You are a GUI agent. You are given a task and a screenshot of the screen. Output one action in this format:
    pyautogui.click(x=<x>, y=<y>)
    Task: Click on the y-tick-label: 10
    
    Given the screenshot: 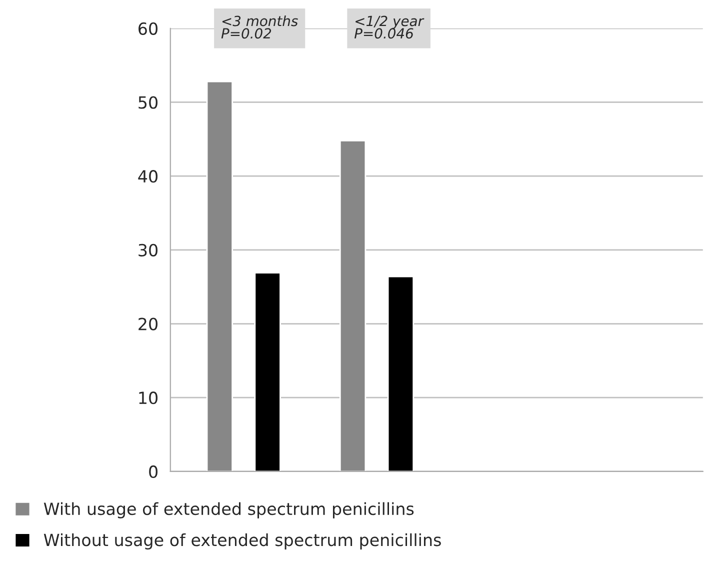 What is the action you would take?
    pyautogui.click(x=148, y=398)
    